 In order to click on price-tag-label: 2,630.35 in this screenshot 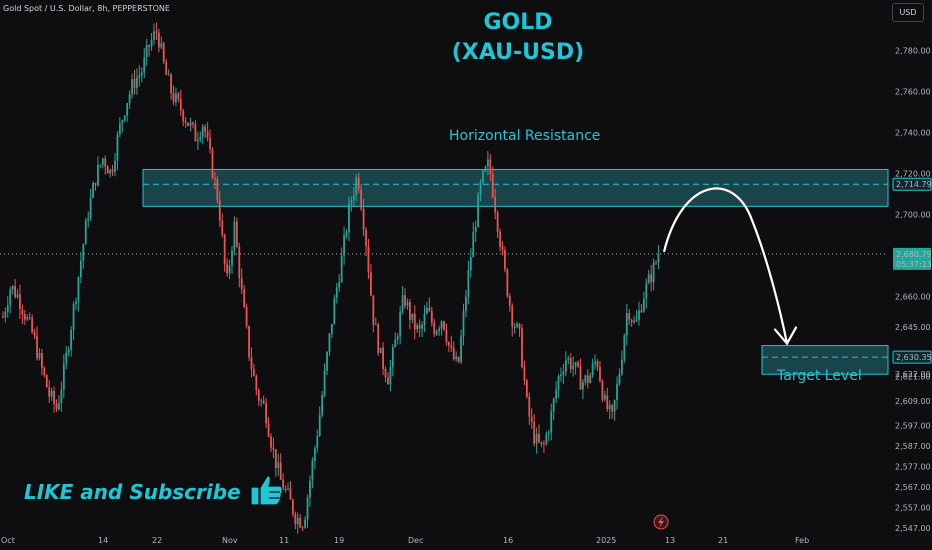, I will do `click(914, 357)`.